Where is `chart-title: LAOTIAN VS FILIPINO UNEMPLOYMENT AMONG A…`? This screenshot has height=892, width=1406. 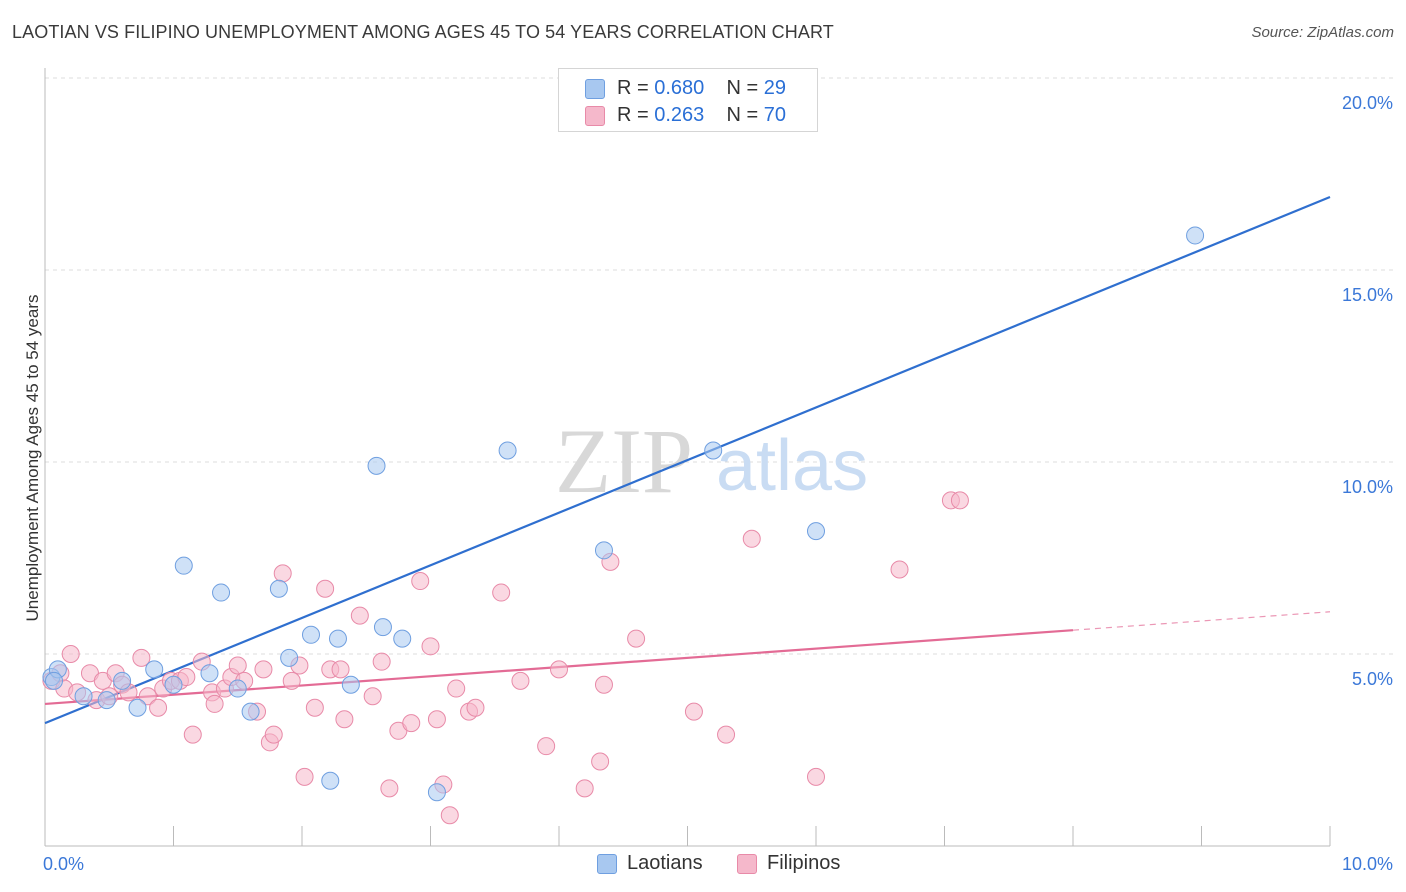 chart-title: LAOTIAN VS FILIPINO UNEMPLOYMENT AMONG A… is located at coordinates (423, 32).